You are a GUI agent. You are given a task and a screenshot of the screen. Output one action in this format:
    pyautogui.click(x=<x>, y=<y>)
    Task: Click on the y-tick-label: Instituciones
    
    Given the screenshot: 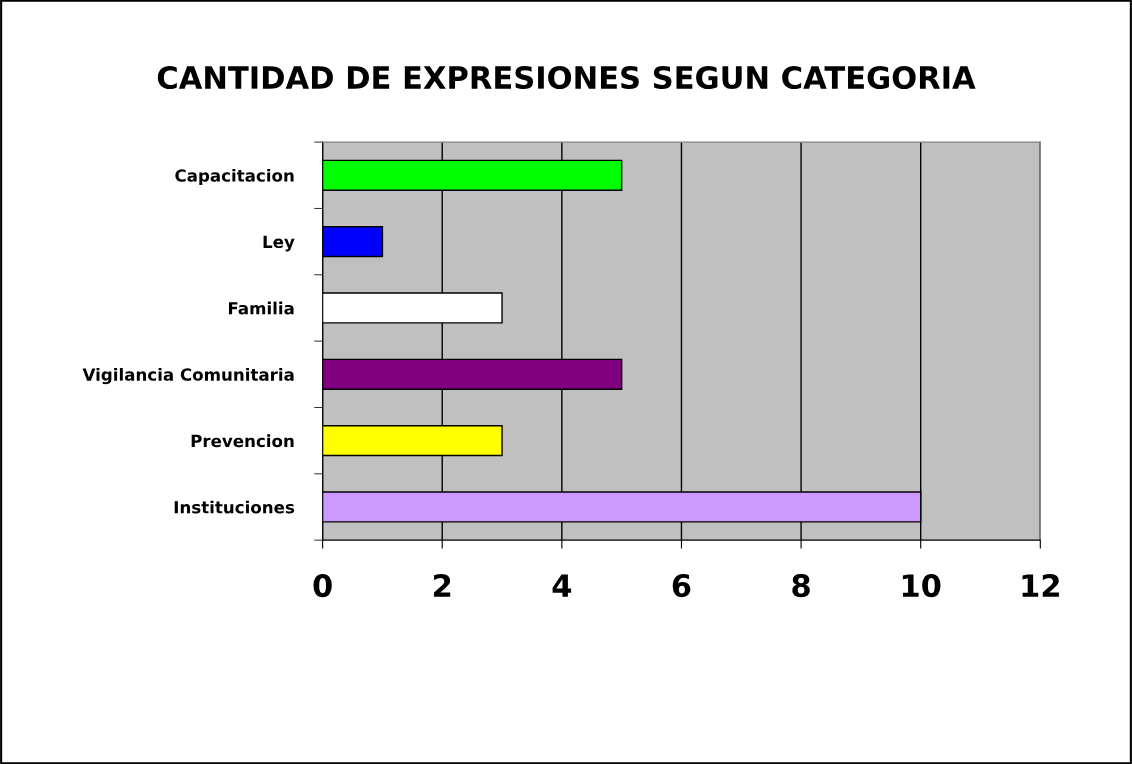 What is the action you would take?
    pyautogui.click(x=234, y=507)
    